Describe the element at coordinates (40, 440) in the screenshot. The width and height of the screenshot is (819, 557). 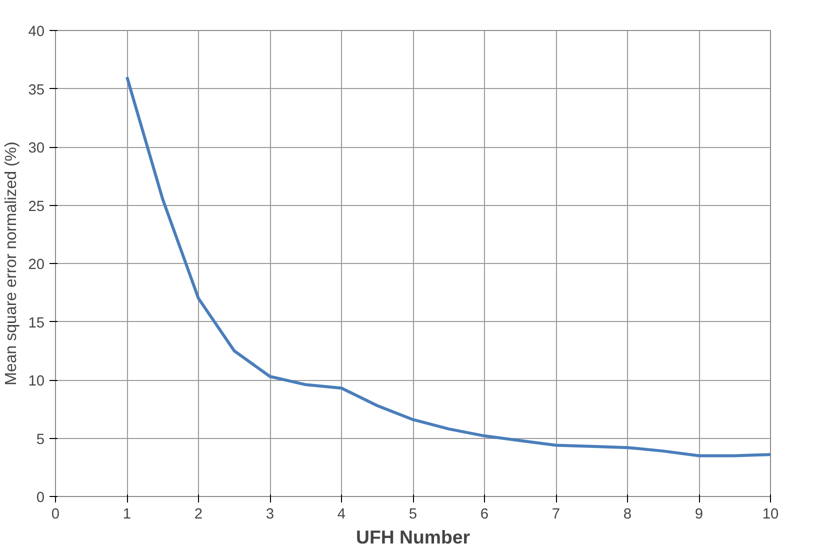
I see `y-tick-label: 5` at that location.